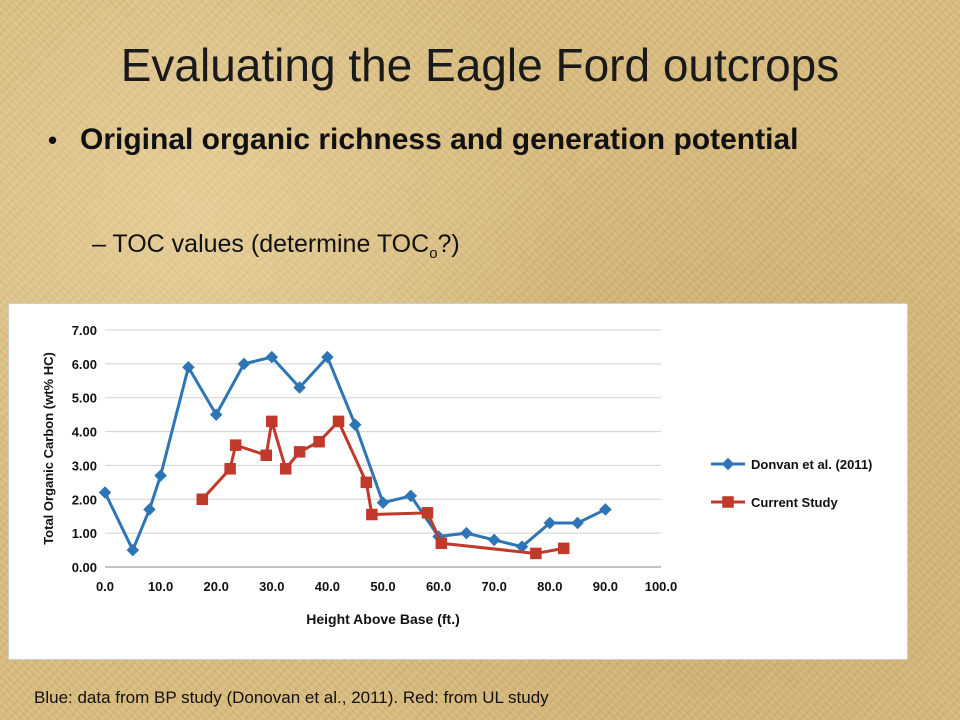 The image size is (960, 720). I want to click on y-axis-title: Total Organic Carbon (wt% HC), so click(48, 448).